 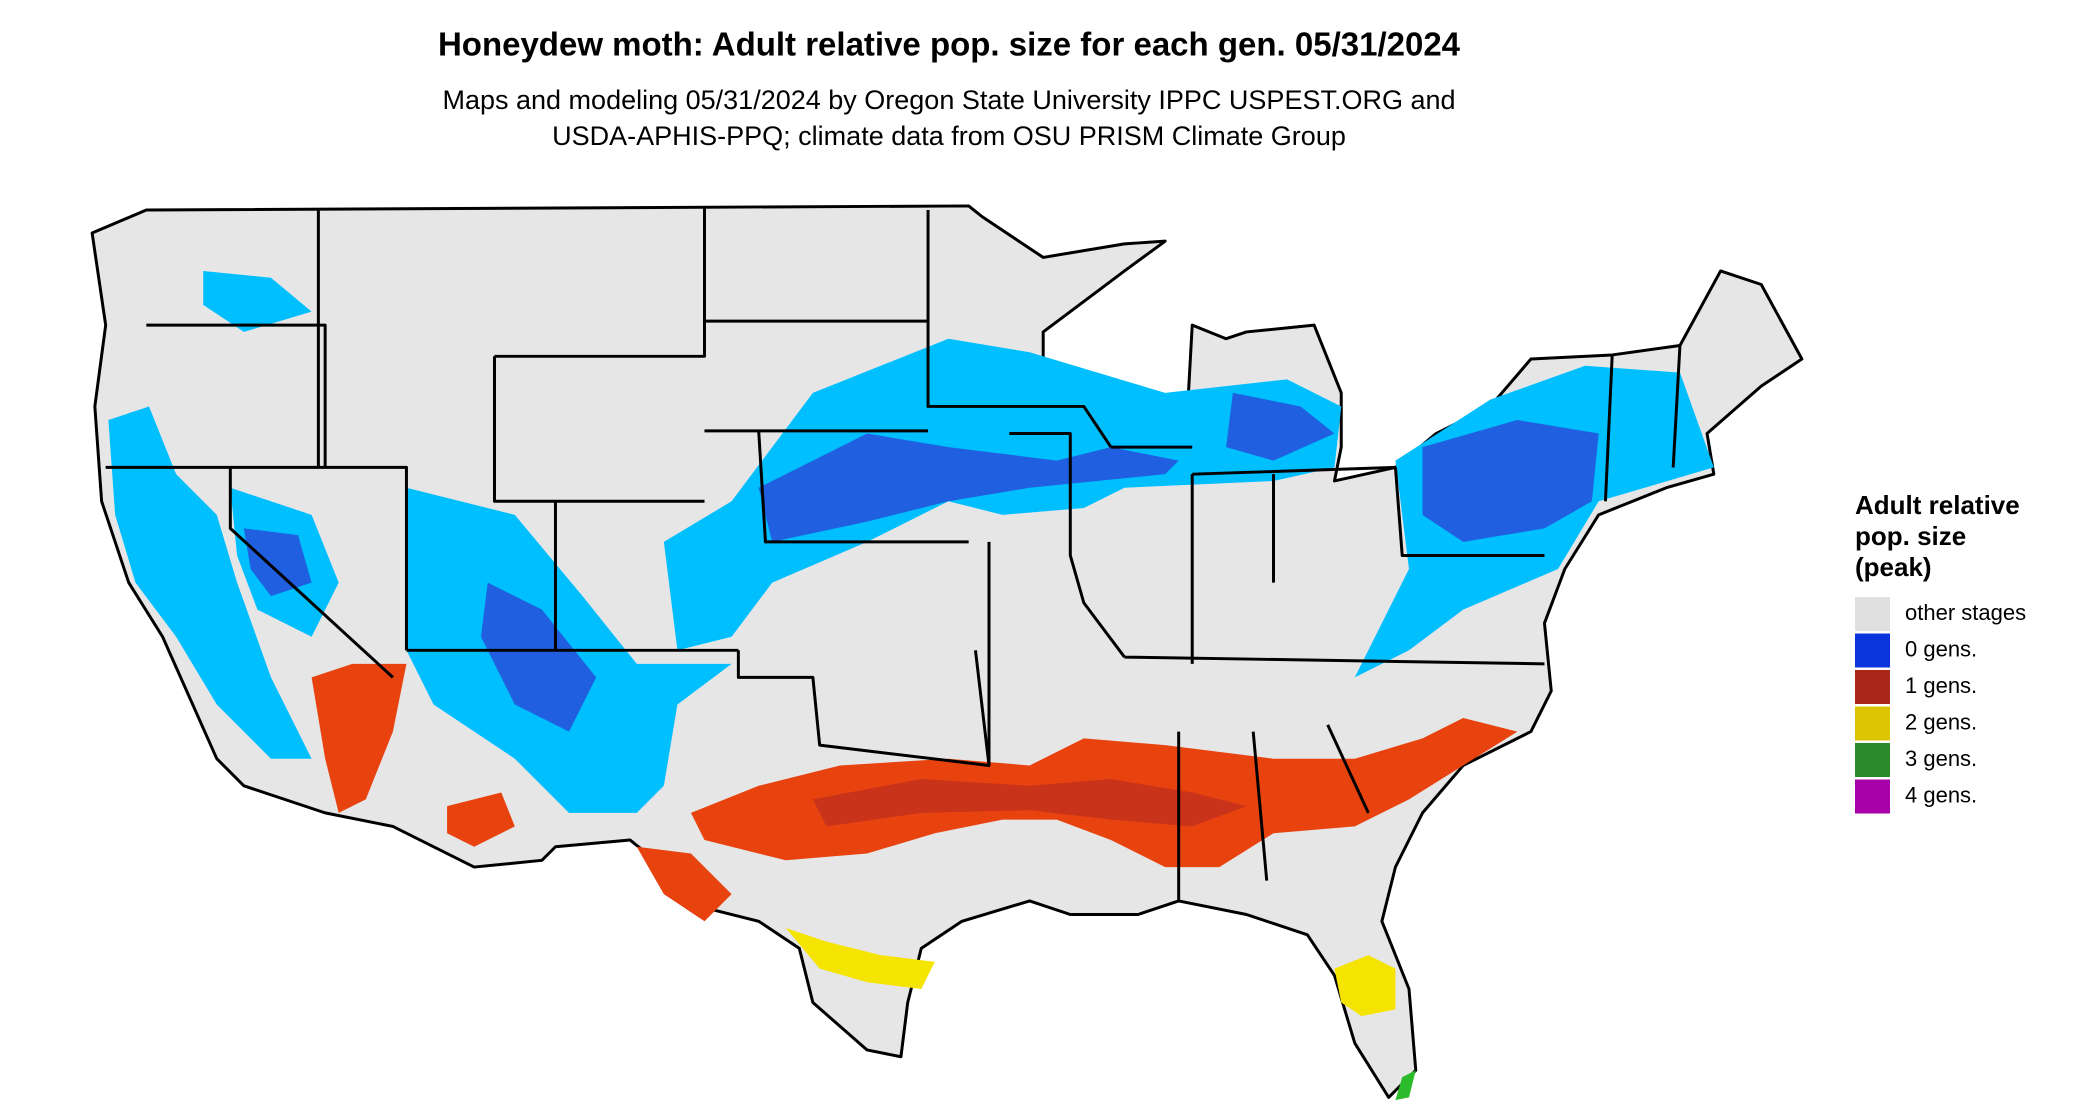 What do you see at coordinates (1941, 758) in the screenshot?
I see `legend-label: 3 gens.` at bounding box center [1941, 758].